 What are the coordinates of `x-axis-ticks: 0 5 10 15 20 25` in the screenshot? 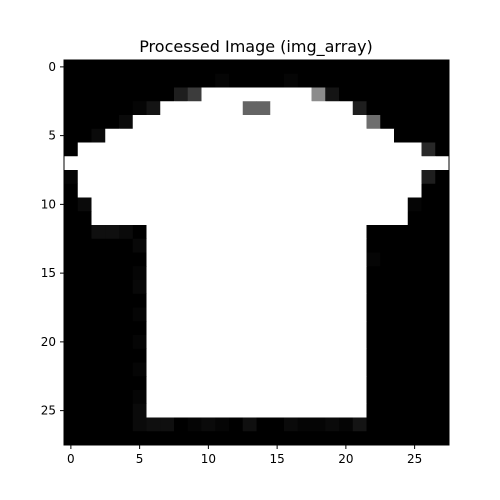 It's located at (244, 455).